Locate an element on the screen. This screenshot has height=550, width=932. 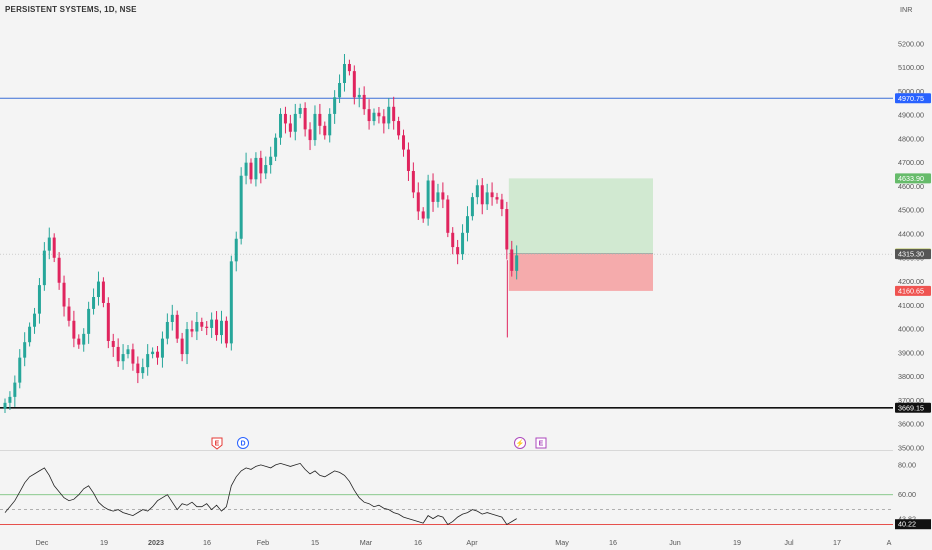
event-marker-label: ⚡ is located at coordinates (520, 443).